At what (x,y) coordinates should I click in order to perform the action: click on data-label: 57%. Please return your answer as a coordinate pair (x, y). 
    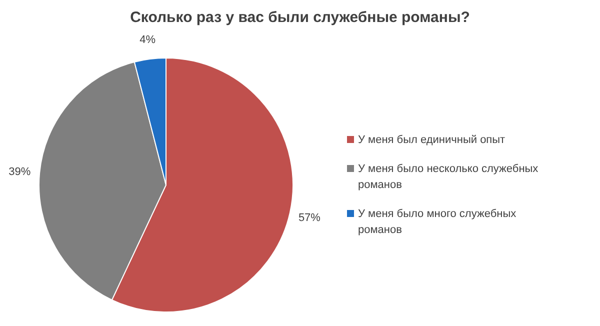
    Looking at the image, I should click on (309, 218).